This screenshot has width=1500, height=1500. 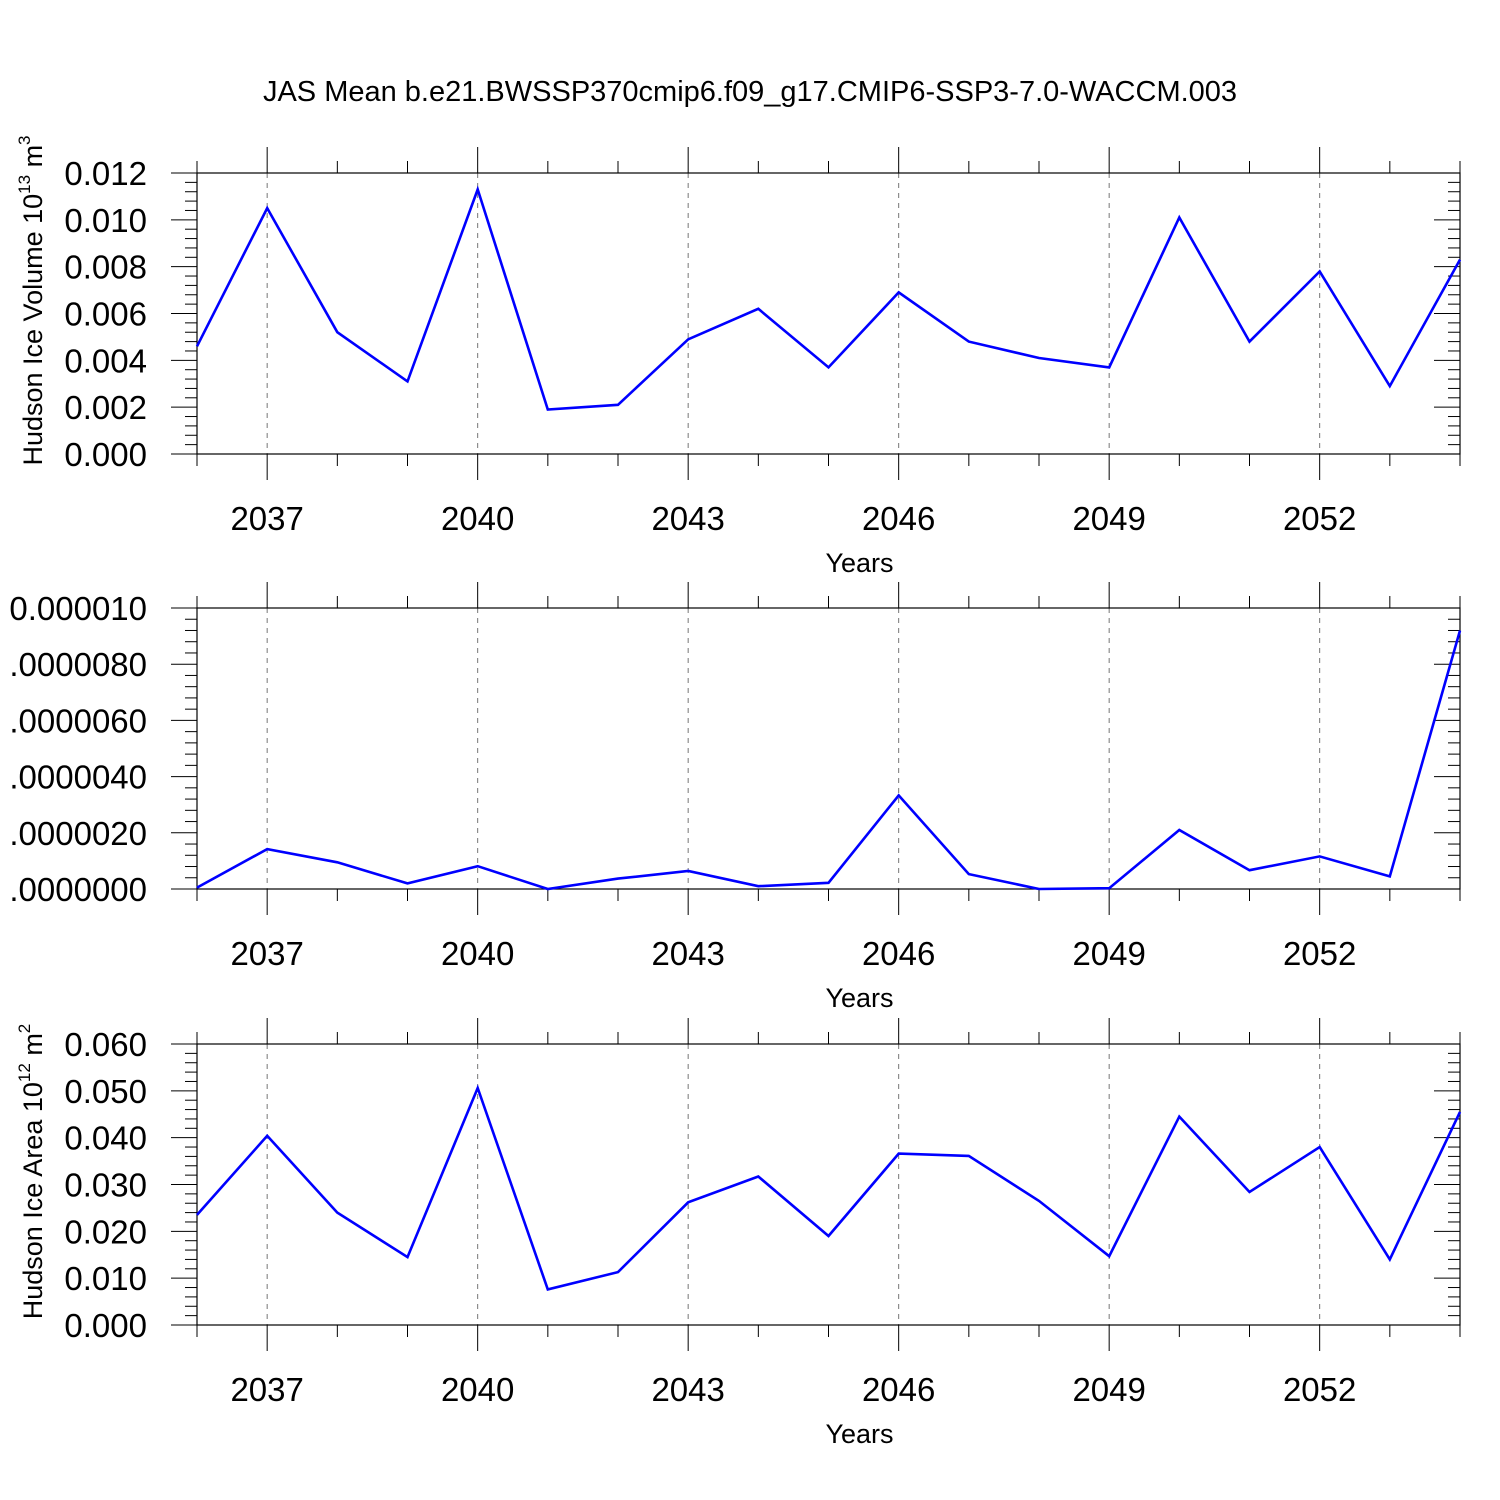 I want to click on y-tick-label: .0000040, so click(x=78, y=777).